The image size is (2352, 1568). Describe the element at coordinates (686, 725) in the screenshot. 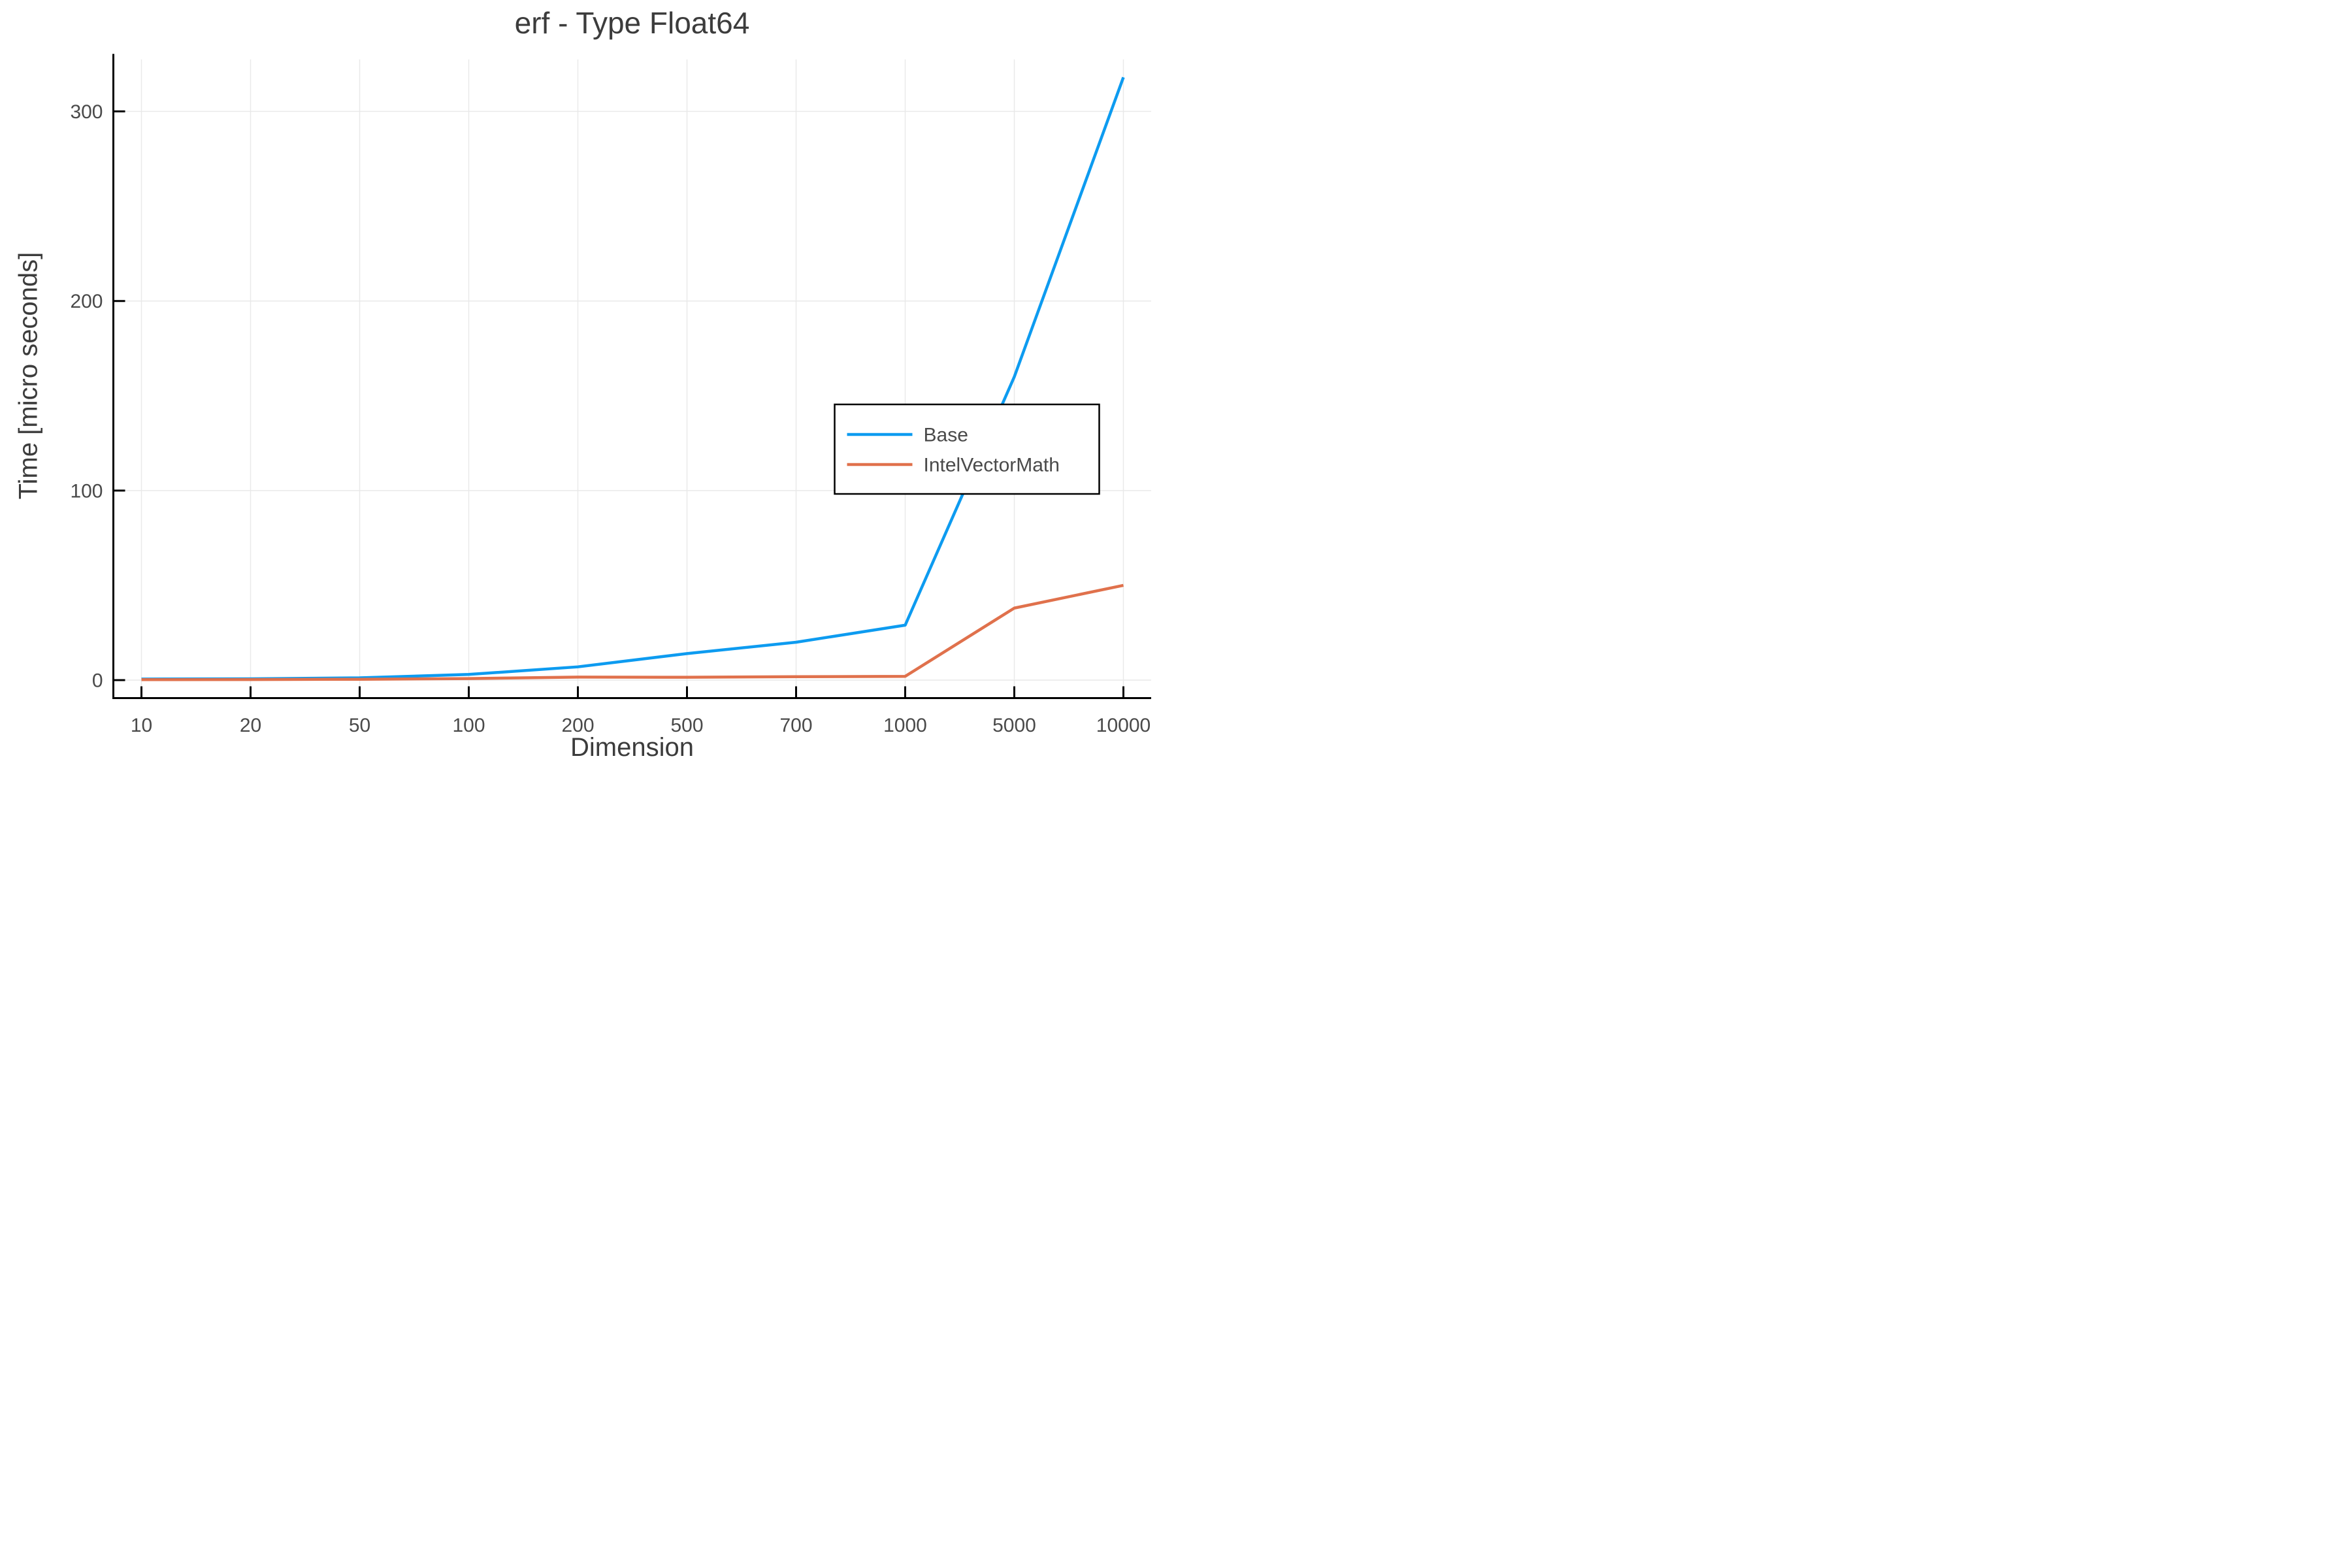

I see `x-tick-label-500: 500` at that location.